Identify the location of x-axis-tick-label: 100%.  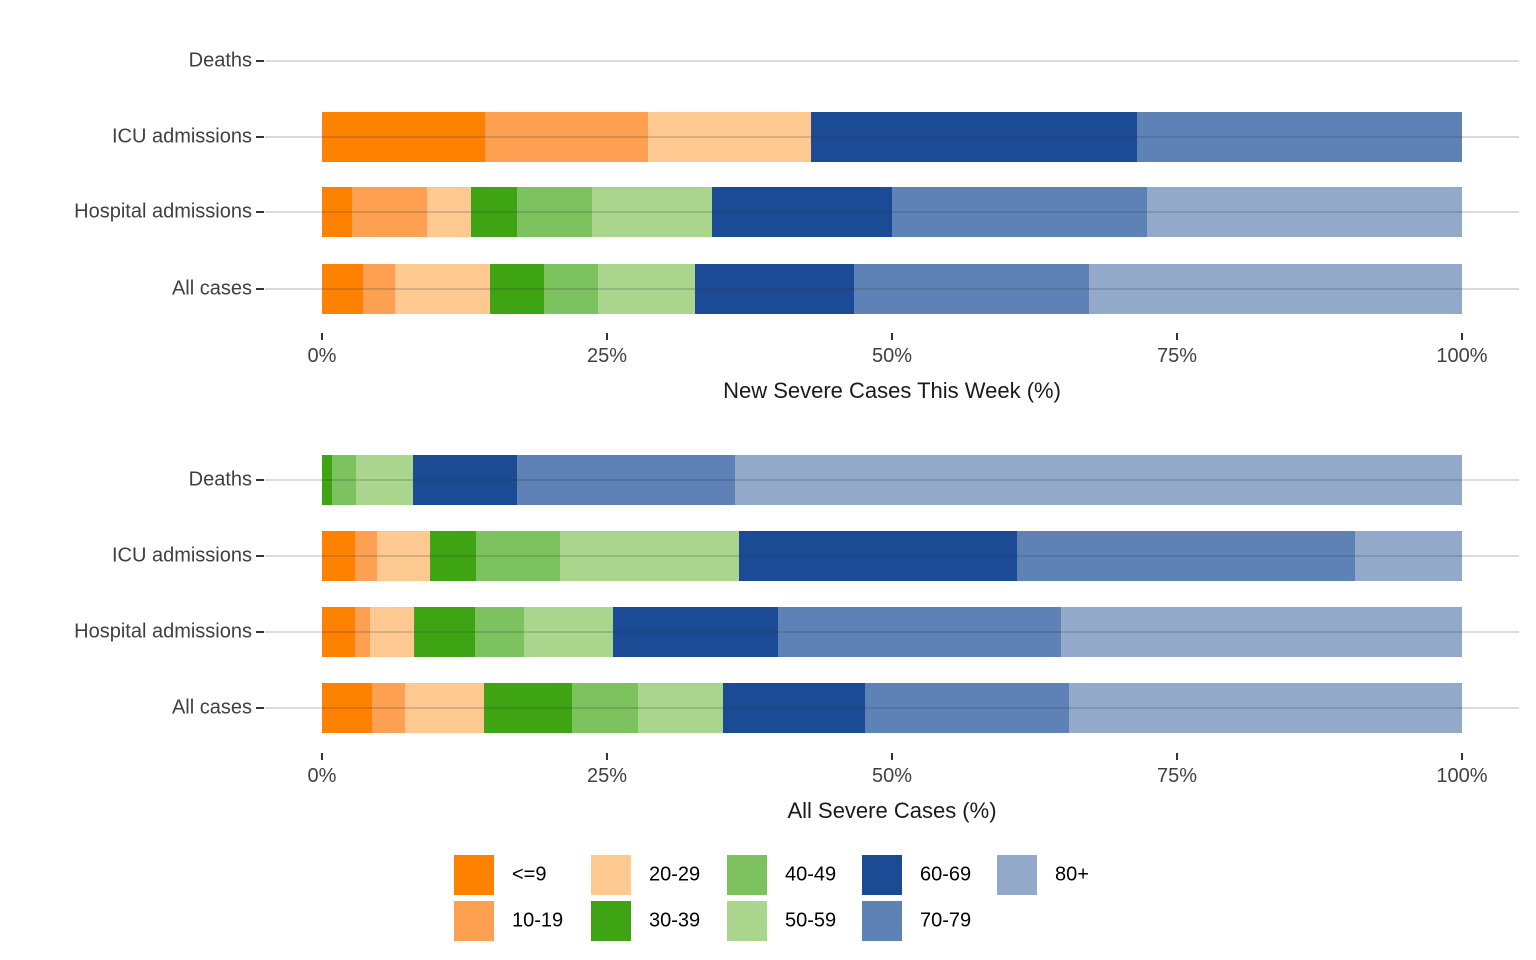
(1462, 356).